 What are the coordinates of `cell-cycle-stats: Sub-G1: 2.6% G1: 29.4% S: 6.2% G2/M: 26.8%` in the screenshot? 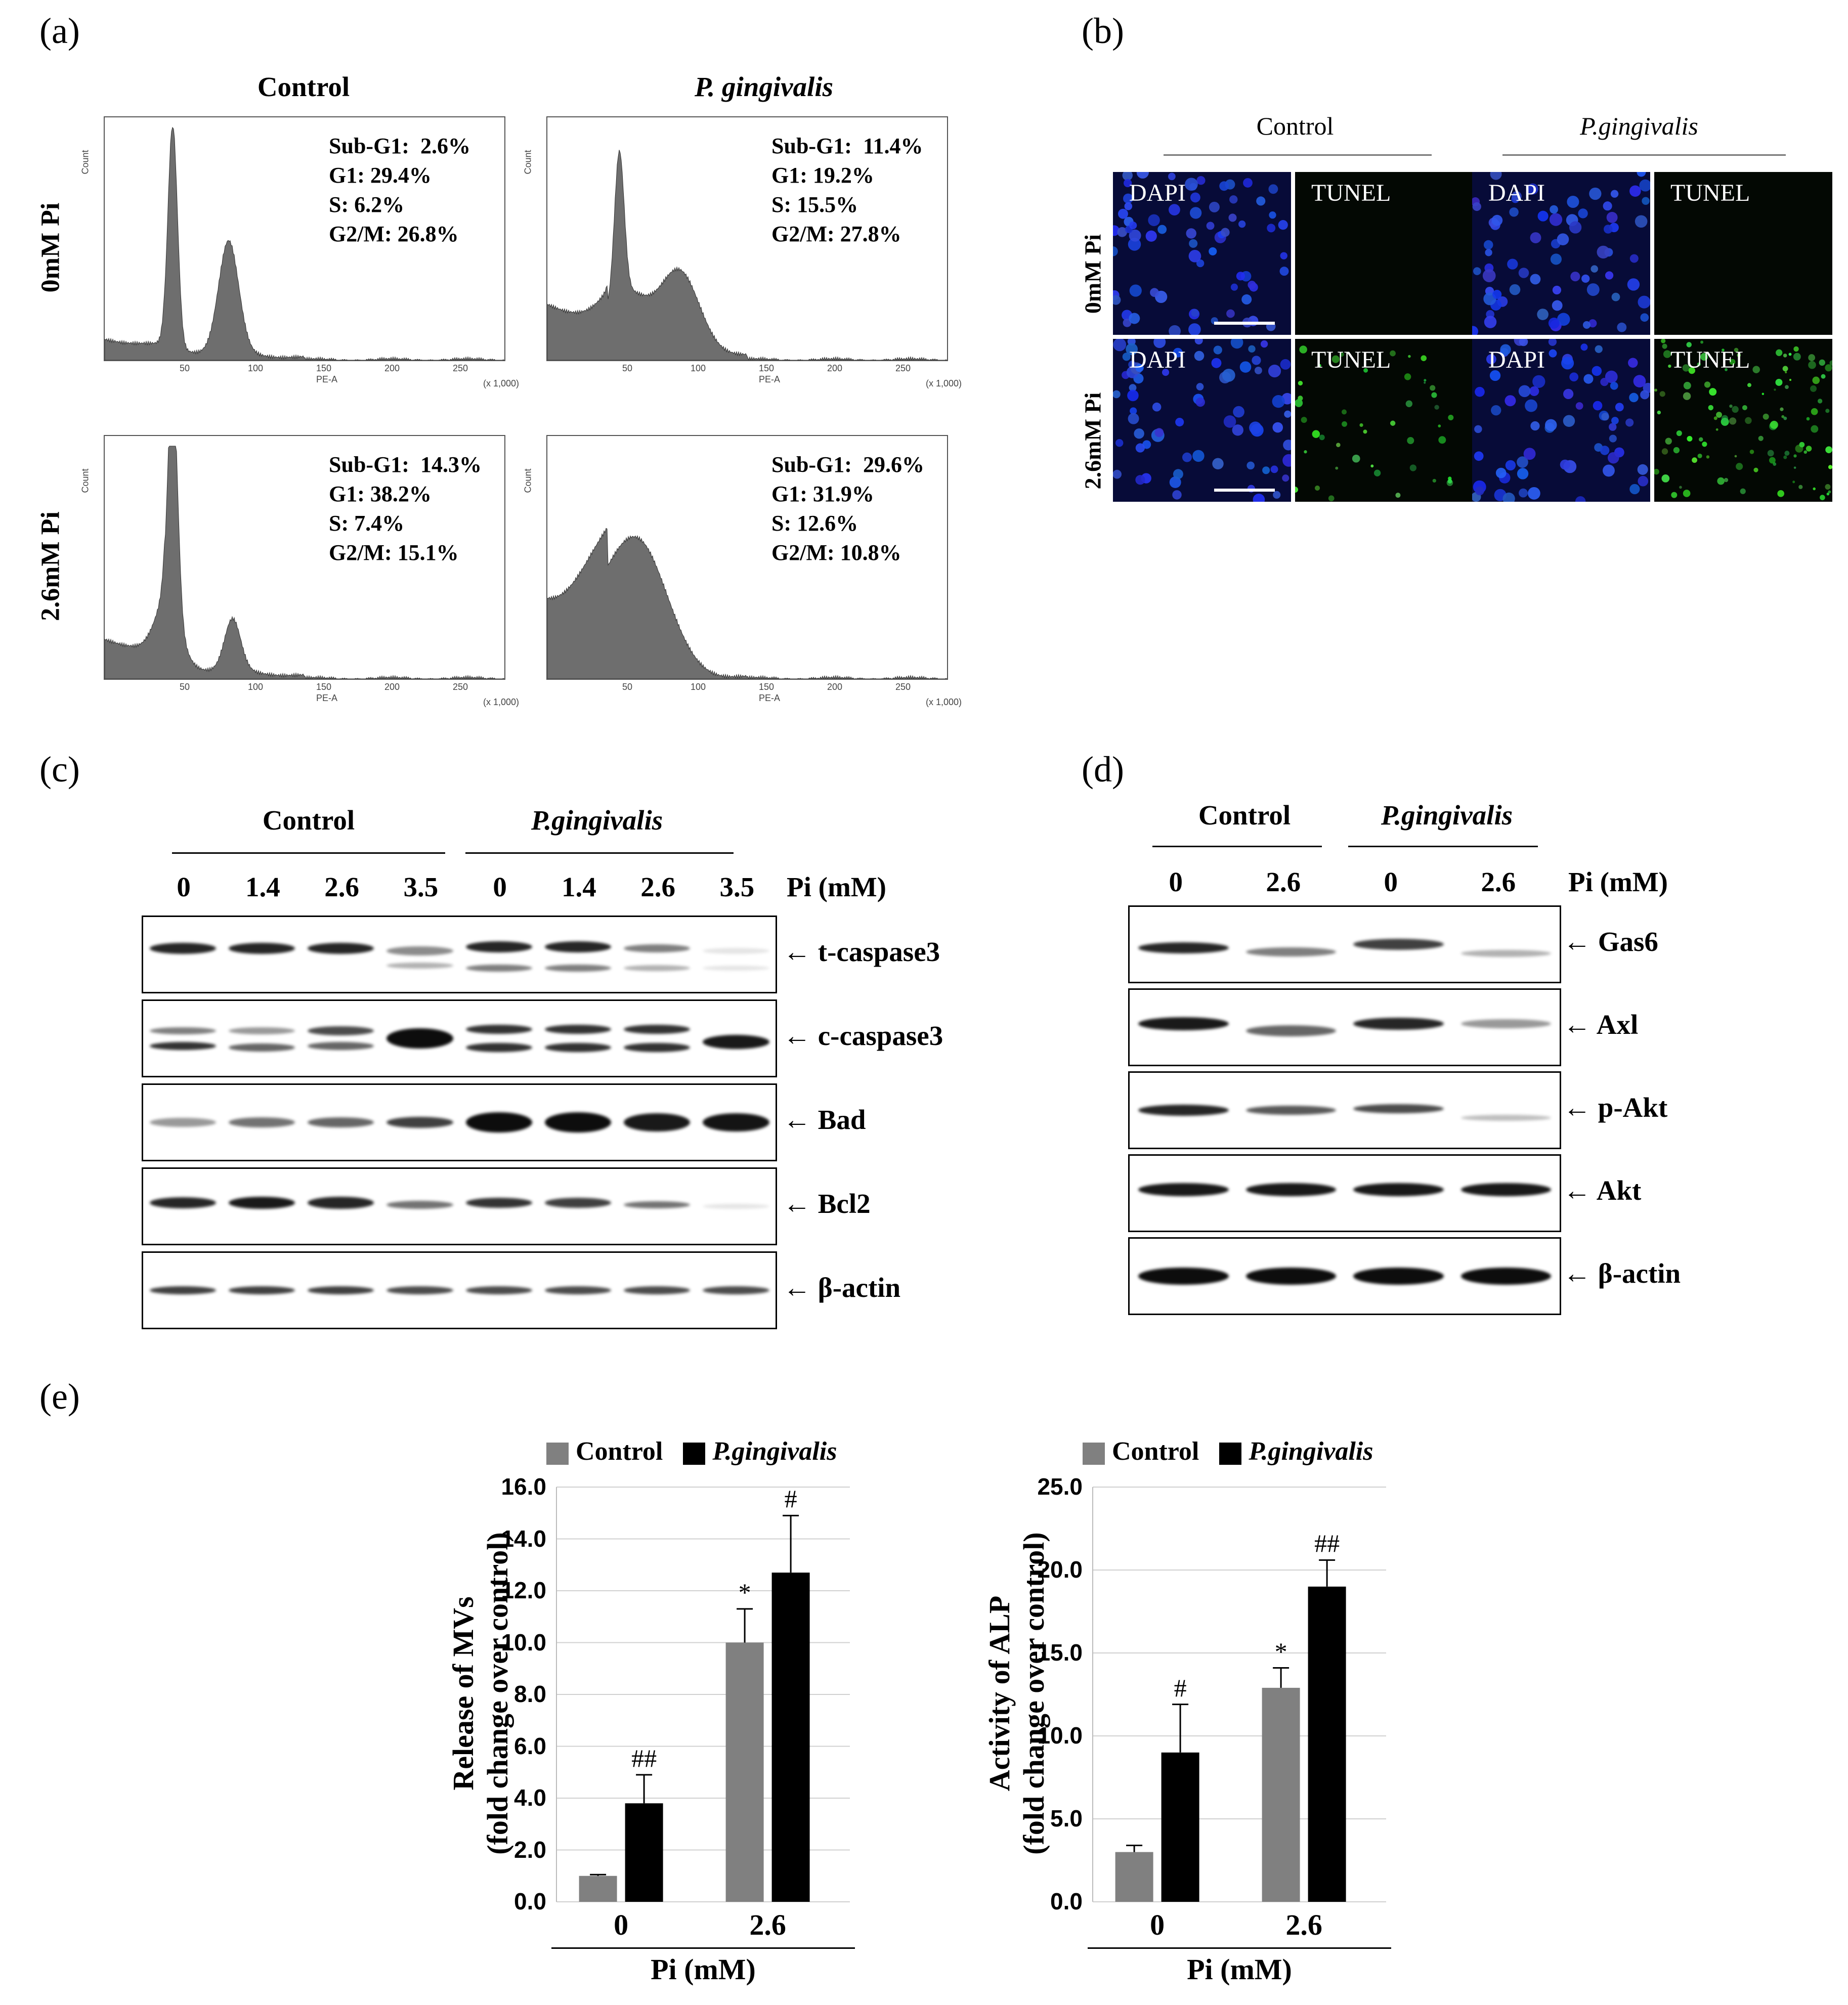 It's located at (399, 190).